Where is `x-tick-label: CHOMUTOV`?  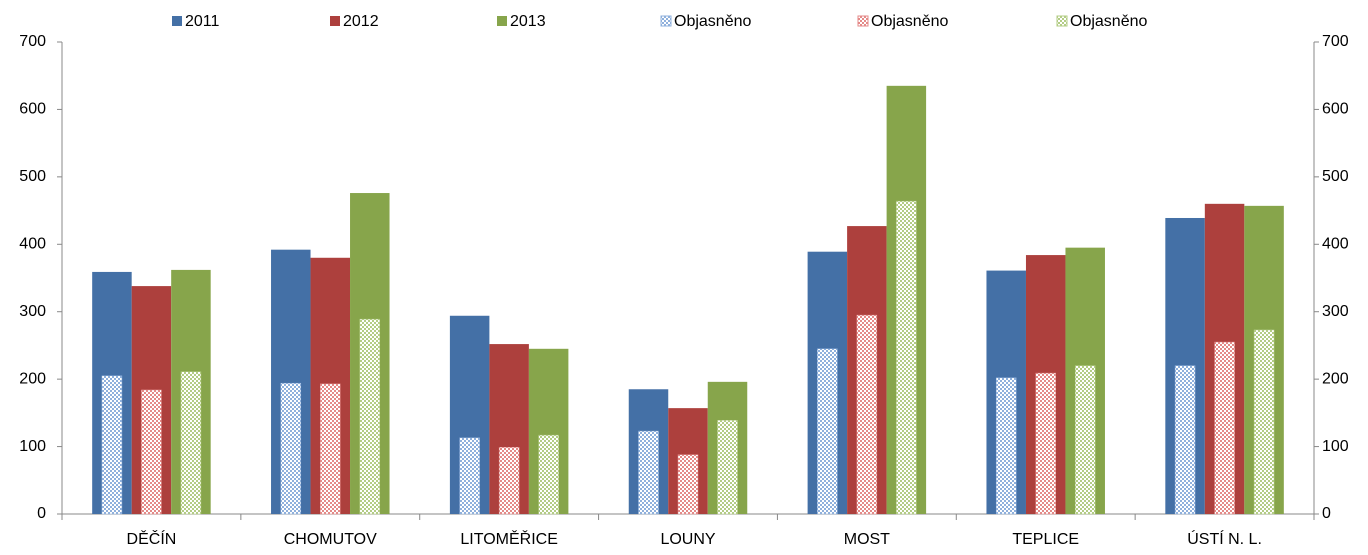
x-tick-label: CHOMUTOV is located at coordinates (330, 539).